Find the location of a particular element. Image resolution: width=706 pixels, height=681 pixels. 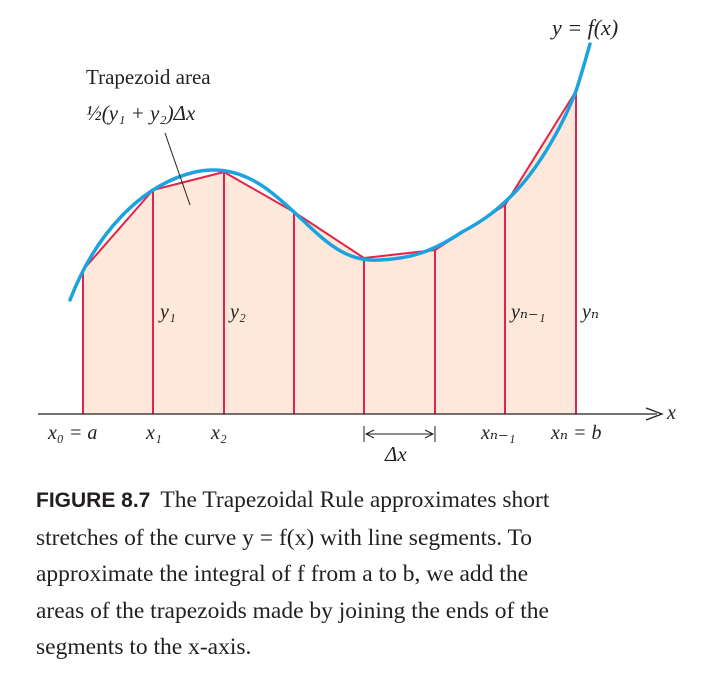

delta-x-dimension is located at coordinates (399, 434).